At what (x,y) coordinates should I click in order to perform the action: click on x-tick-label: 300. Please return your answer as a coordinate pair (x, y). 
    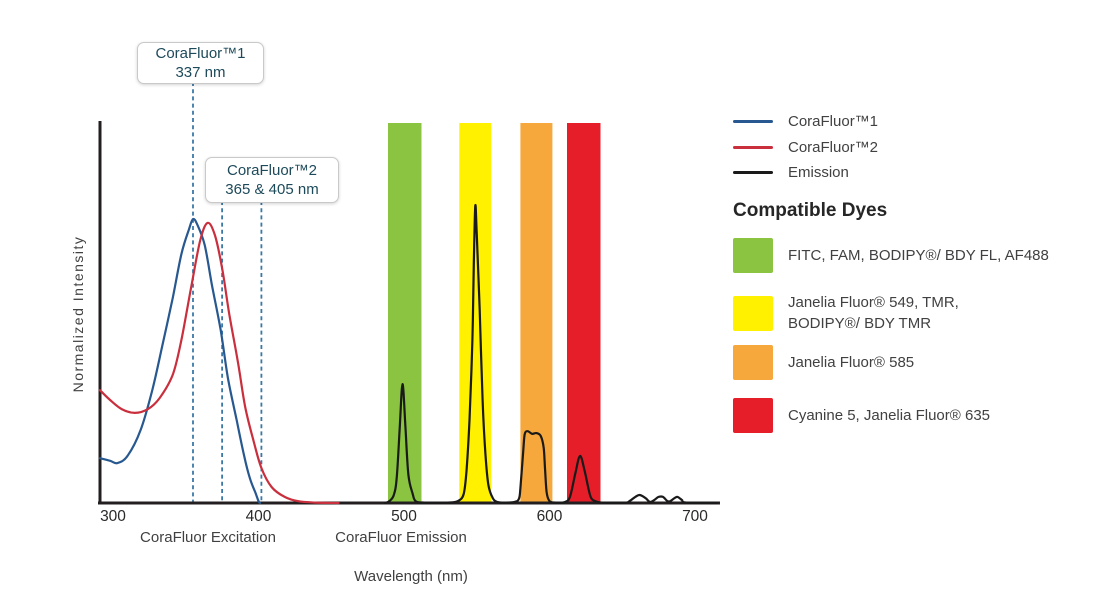
    Looking at the image, I should click on (113, 516).